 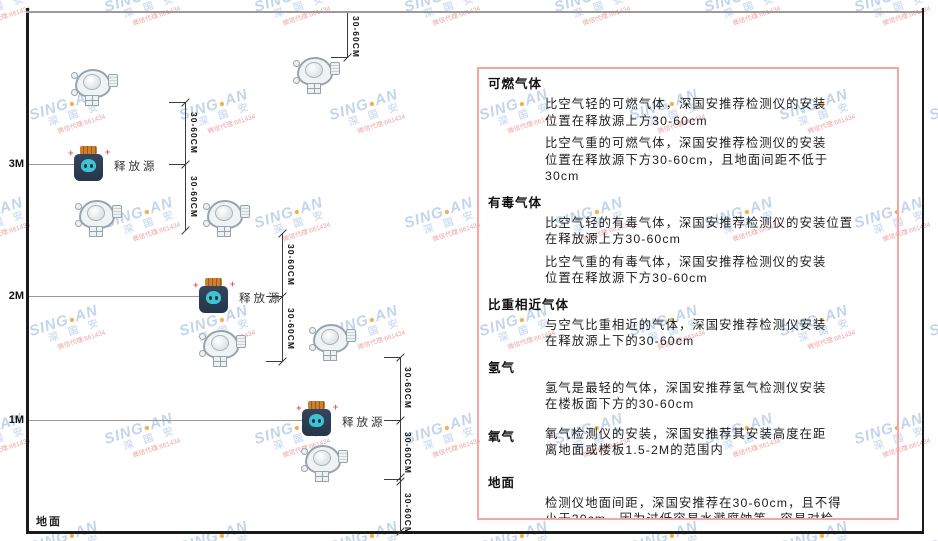 I want to click on leader-line-3m, so click(x=52, y=164).